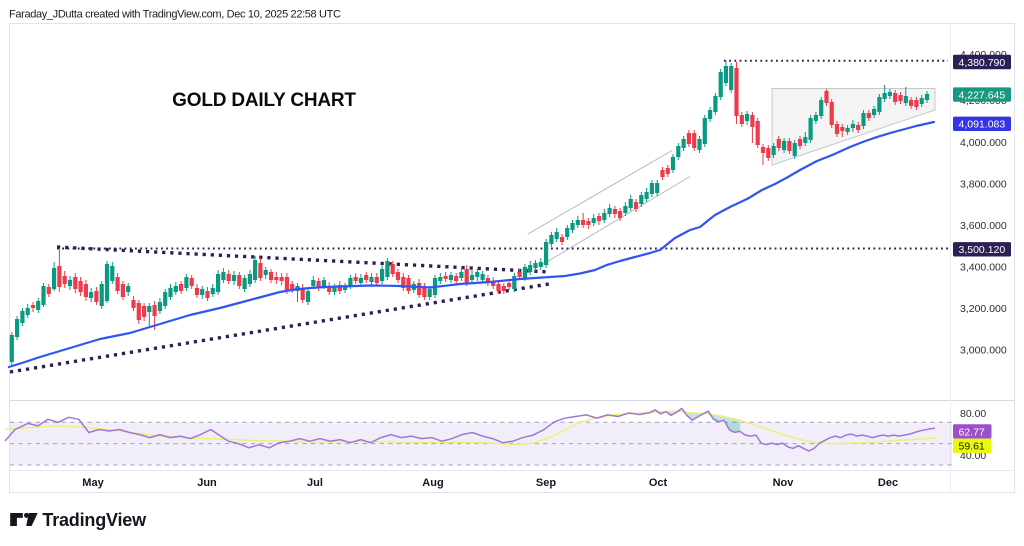  What do you see at coordinates (94, 520) in the screenshot?
I see `svg-text: TradingView` at bounding box center [94, 520].